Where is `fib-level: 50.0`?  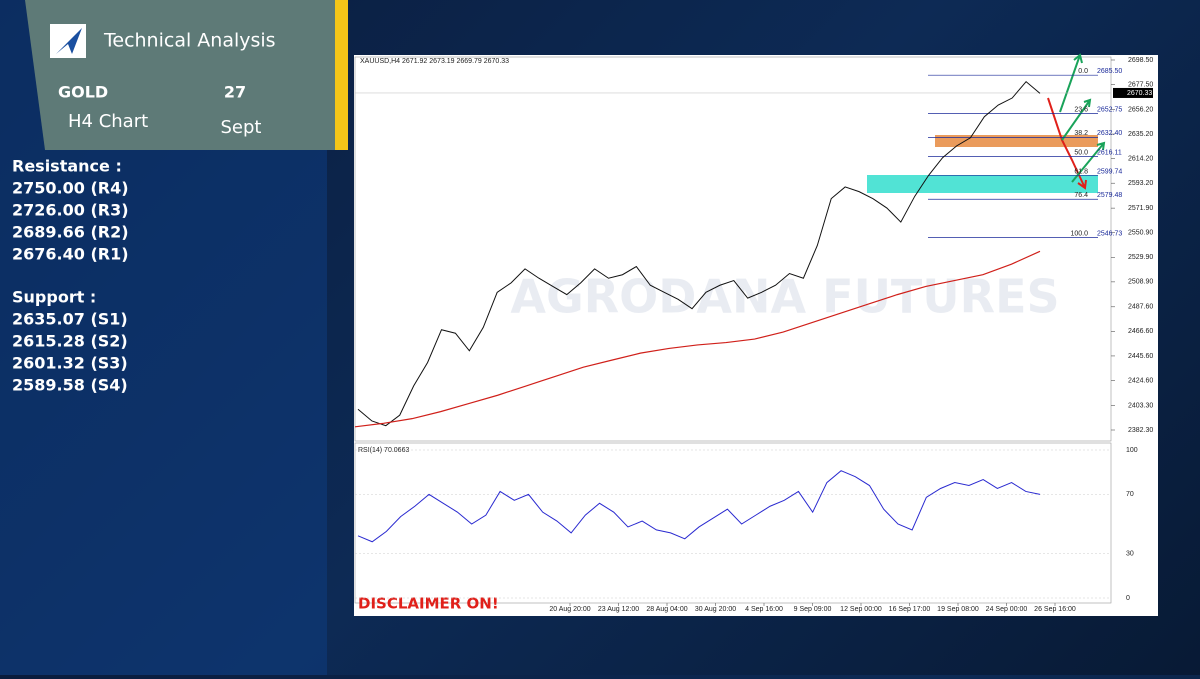 fib-level: 50.0 is located at coordinates (1081, 152).